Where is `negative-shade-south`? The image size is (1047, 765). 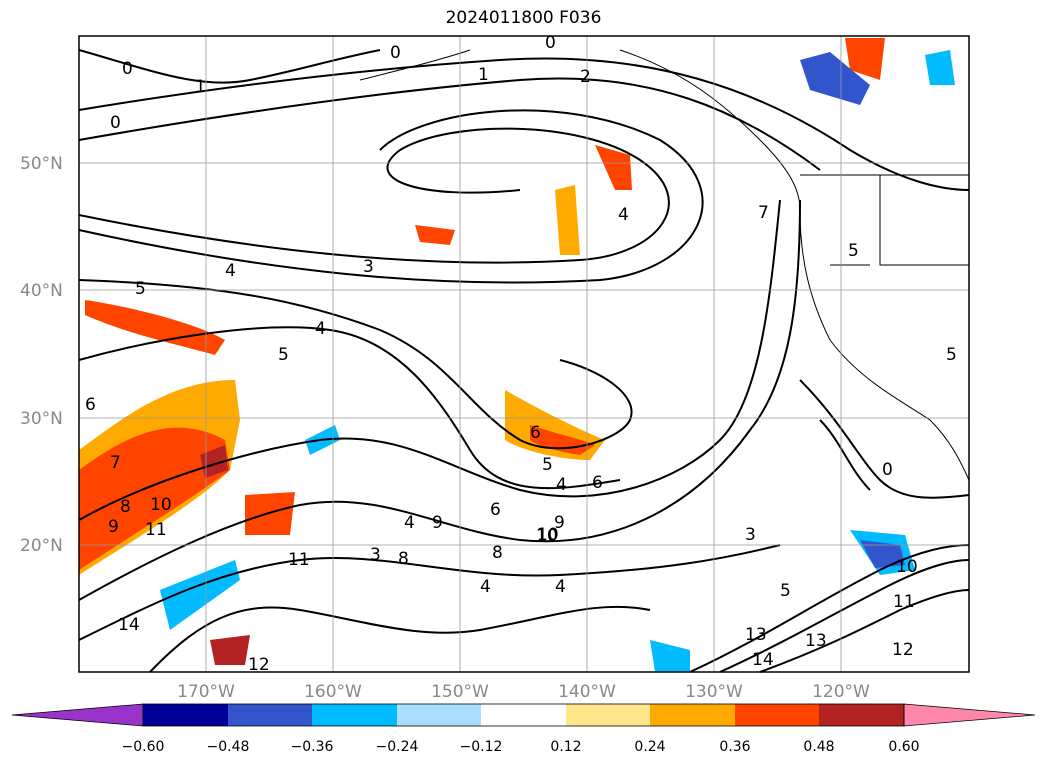
negative-shade-south is located at coordinates (670, 656).